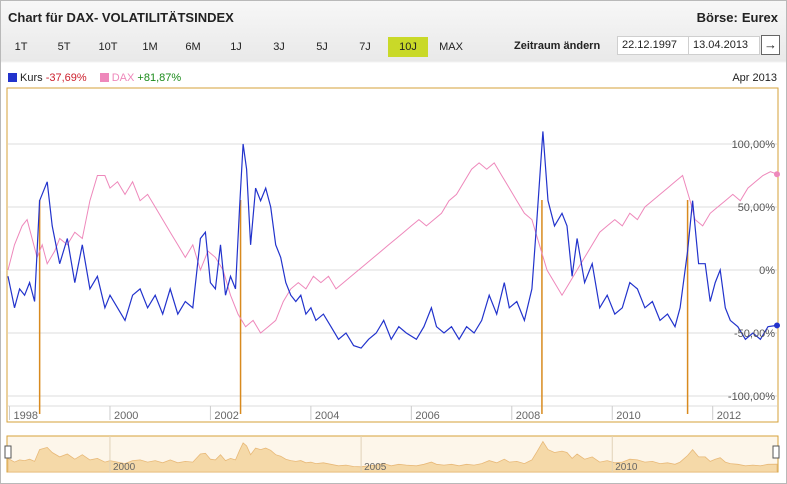 The width and height of the screenshot is (787, 484). Describe the element at coordinates (408, 47) in the screenshot. I see `tab-10j: 10J` at that location.